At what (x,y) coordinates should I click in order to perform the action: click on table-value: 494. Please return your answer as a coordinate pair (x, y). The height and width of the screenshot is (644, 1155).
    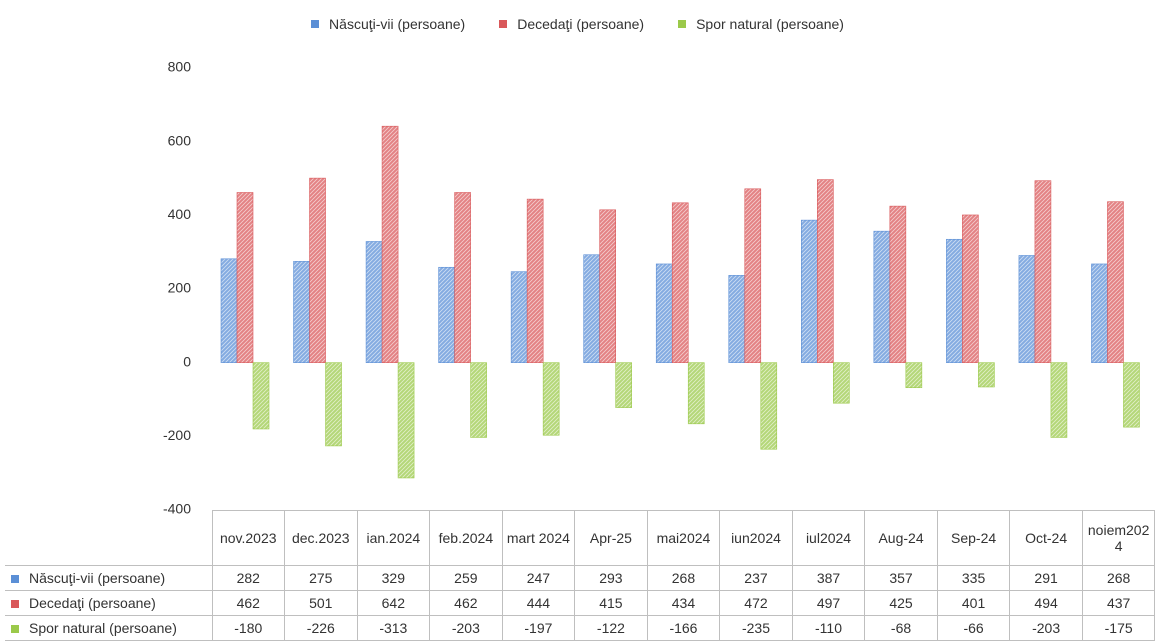
    Looking at the image, I should click on (1046, 603).